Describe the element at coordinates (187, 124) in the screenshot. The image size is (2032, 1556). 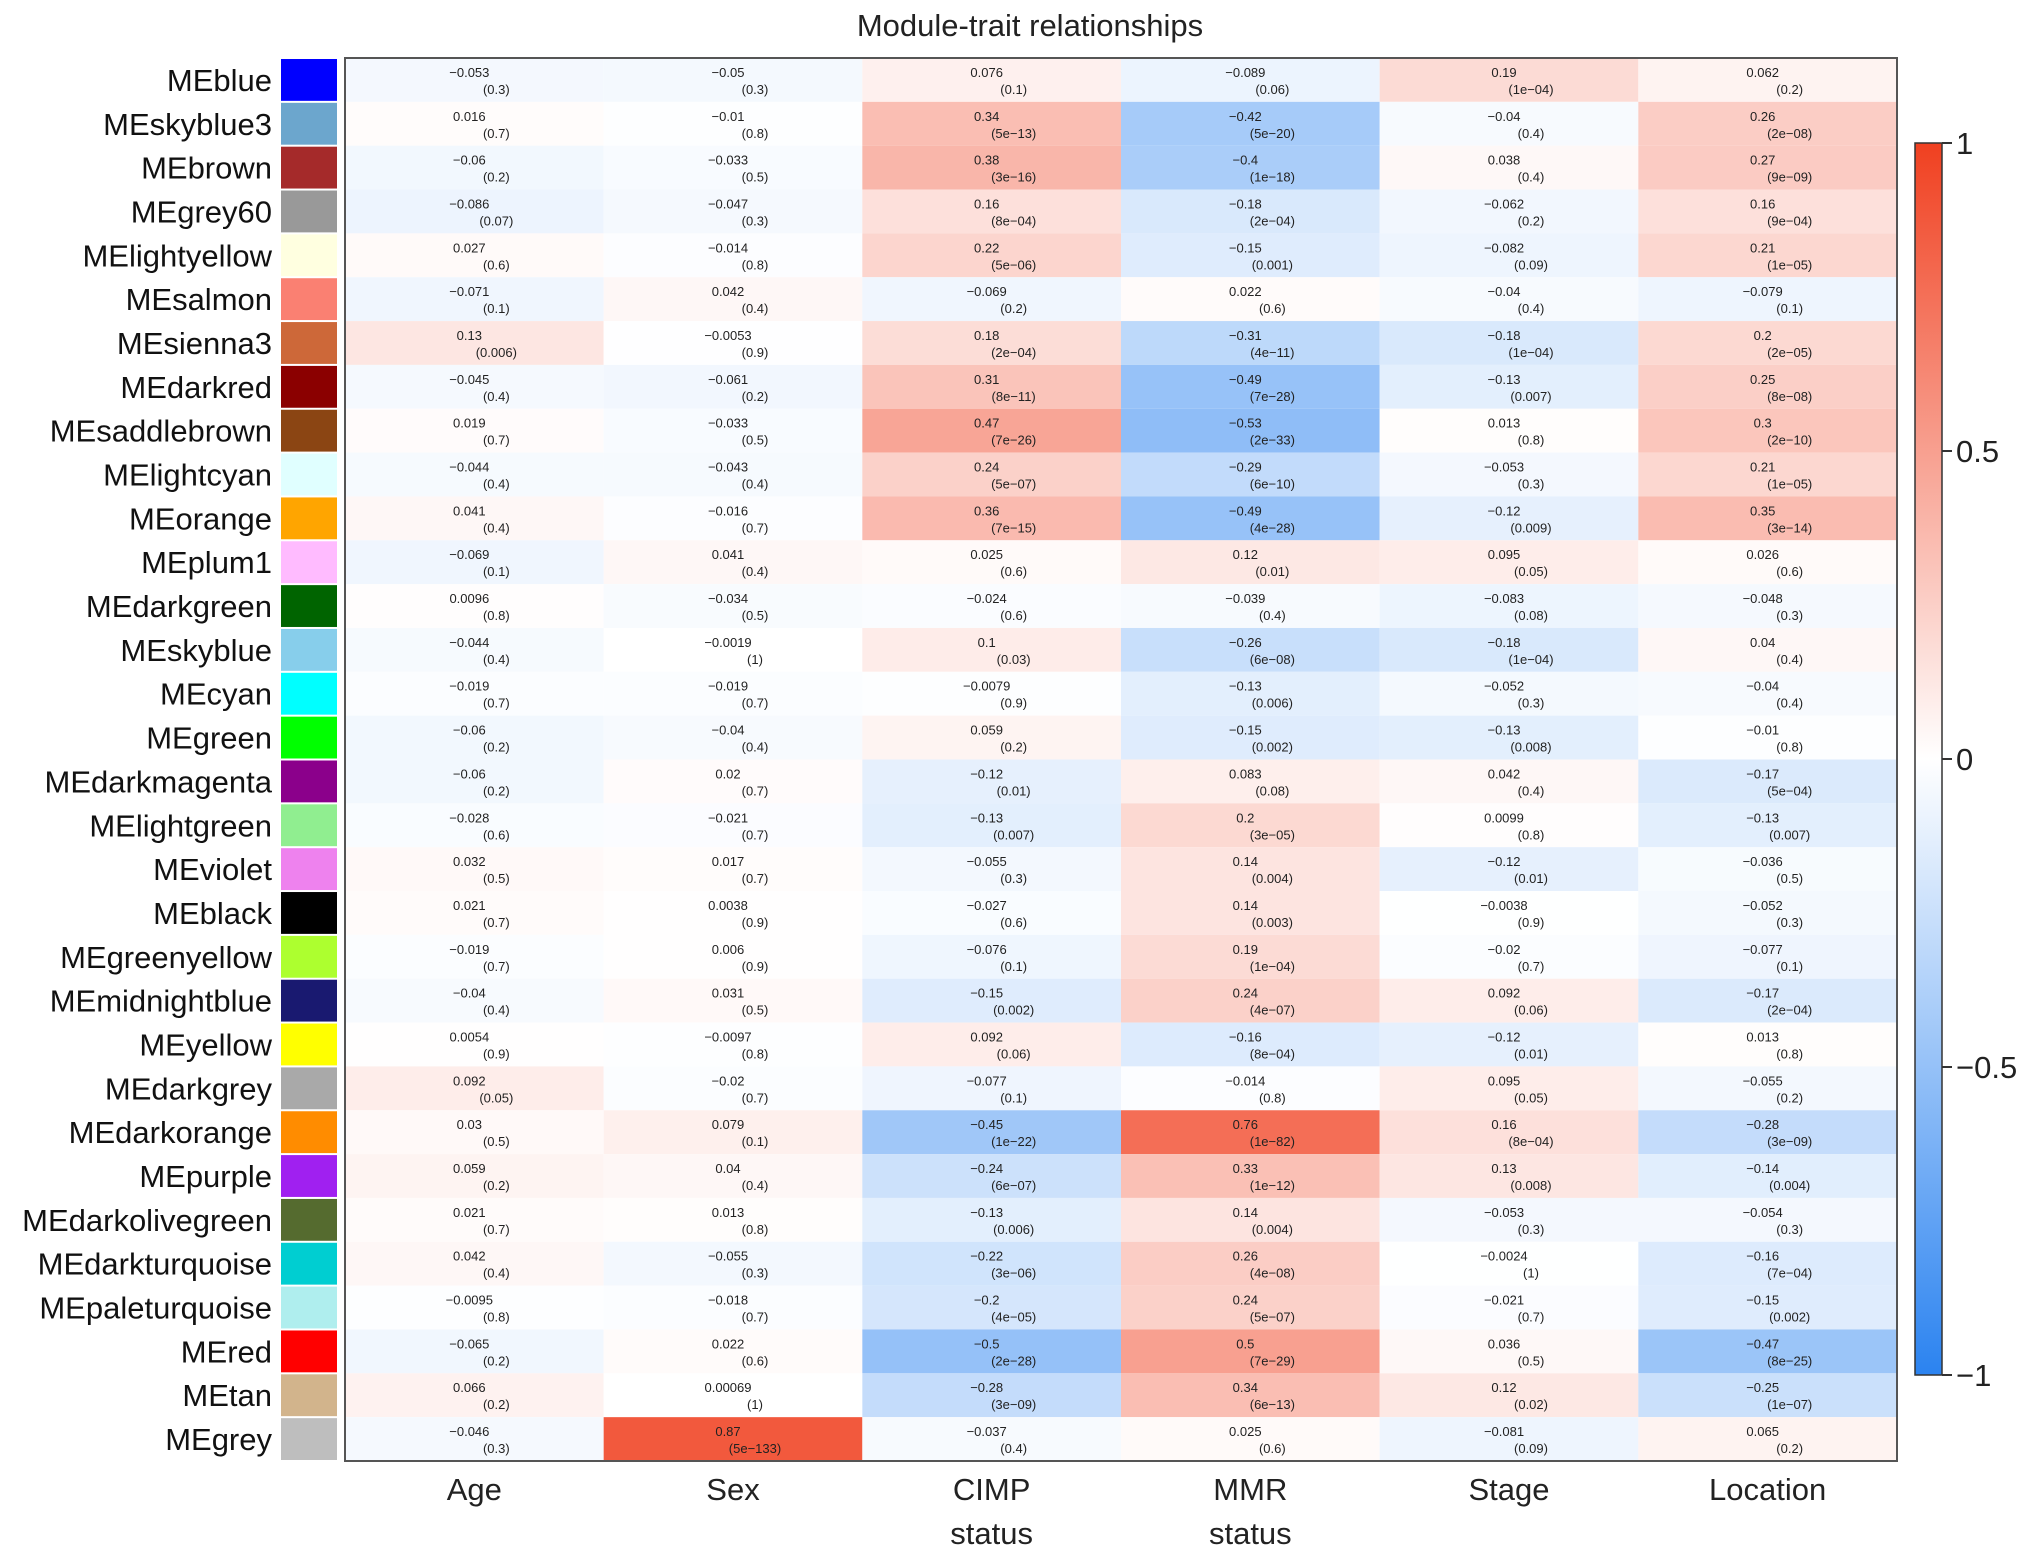
I see `row-label: MEskyblue3` at that location.